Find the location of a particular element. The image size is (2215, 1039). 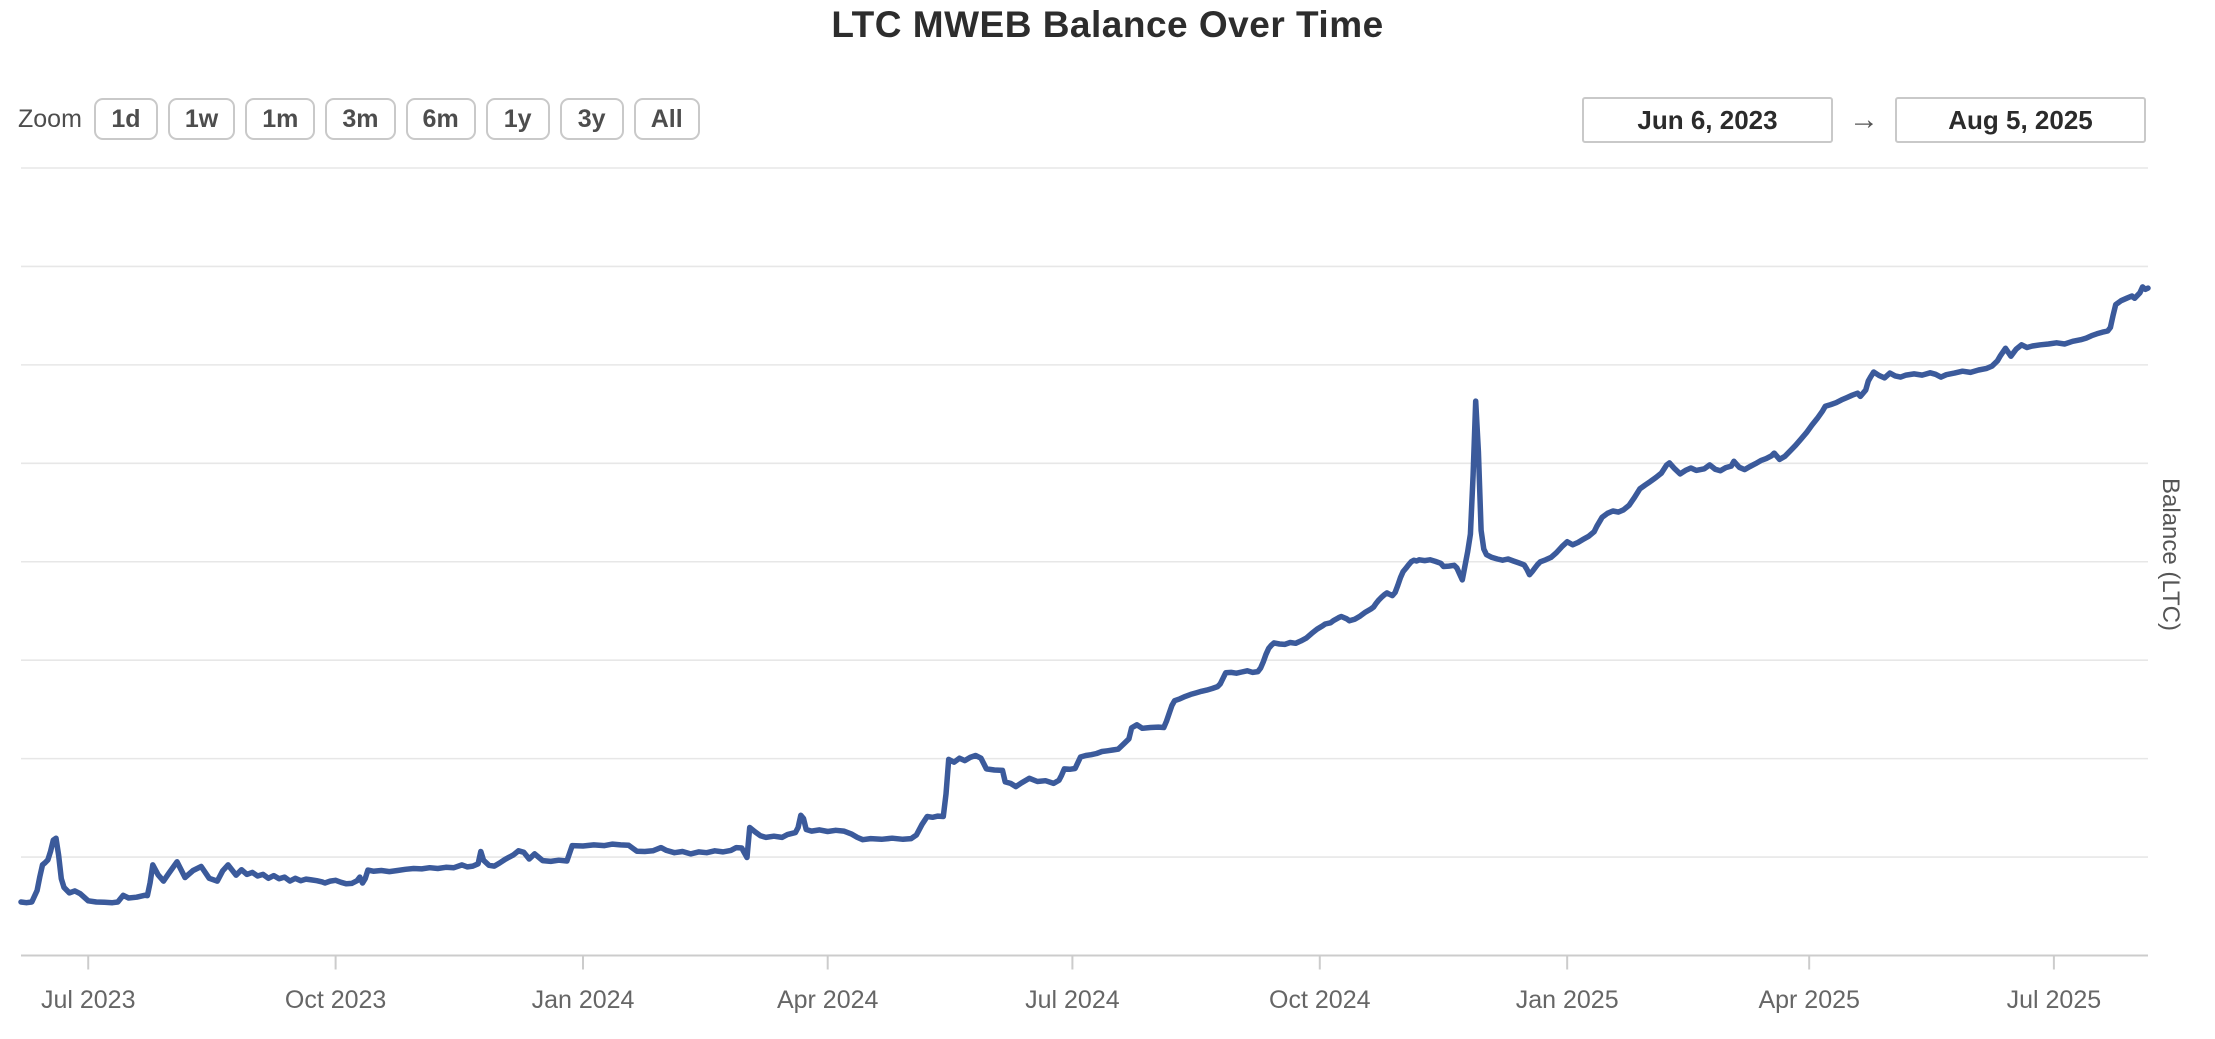

date-range: Jun 6, 2023 → Aug 5, 2025 is located at coordinates (1864, 120).